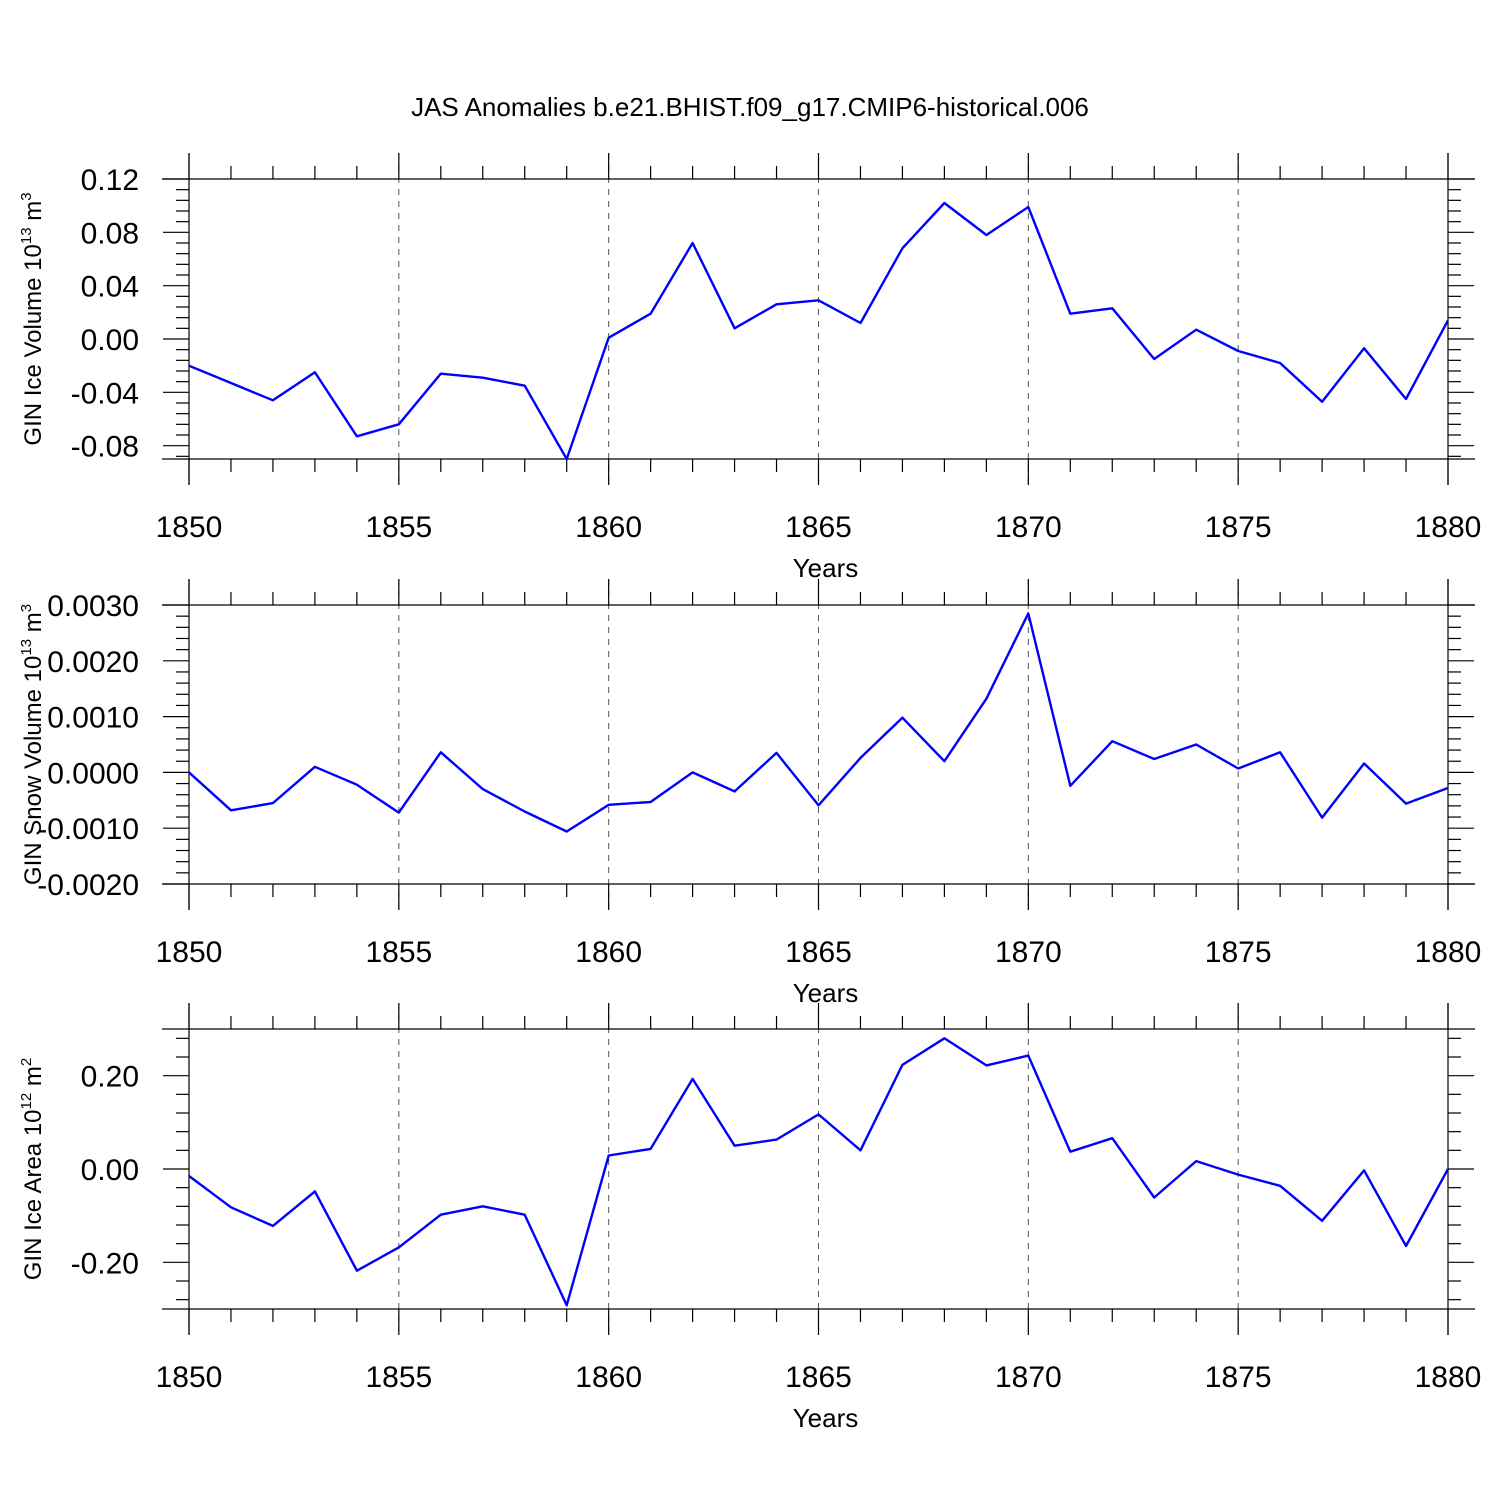 This screenshot has height=1500, width=1500. Describe the element at coordinates (93, 606) in the screenshot. I see `y-tick-label: 0.0030` at that location.